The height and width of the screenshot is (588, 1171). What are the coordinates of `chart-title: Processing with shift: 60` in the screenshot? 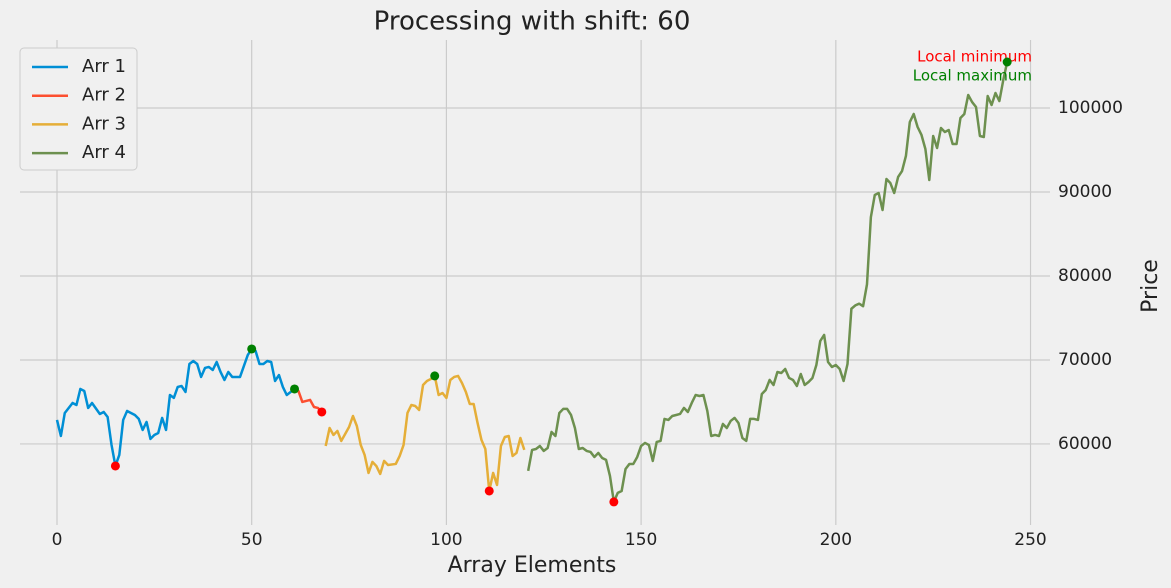 It's located at (532, 22).